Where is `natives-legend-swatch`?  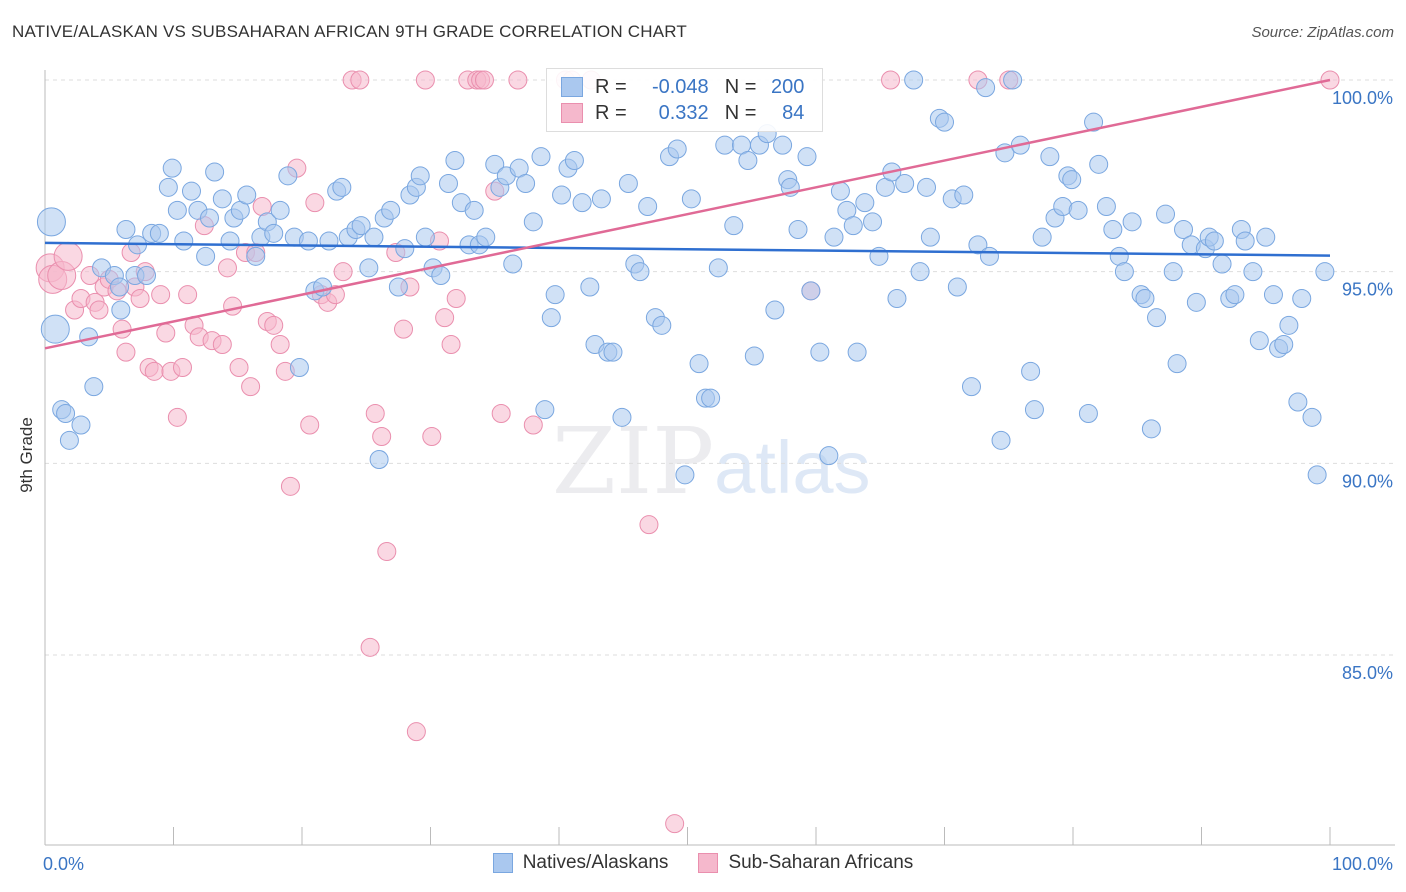
natives-legend-swatch is located at coordinates (502, 863).